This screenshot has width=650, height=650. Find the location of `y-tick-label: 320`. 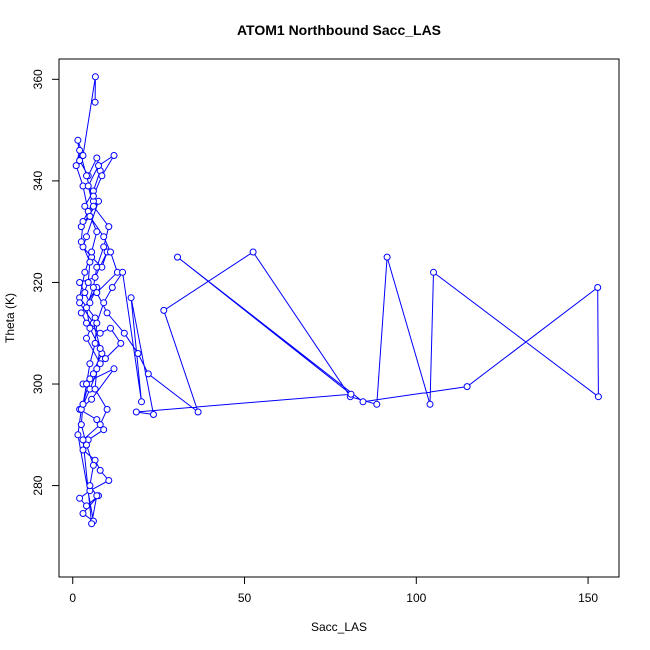

y-tick-label: 320 is located at coordinates (38, 282).